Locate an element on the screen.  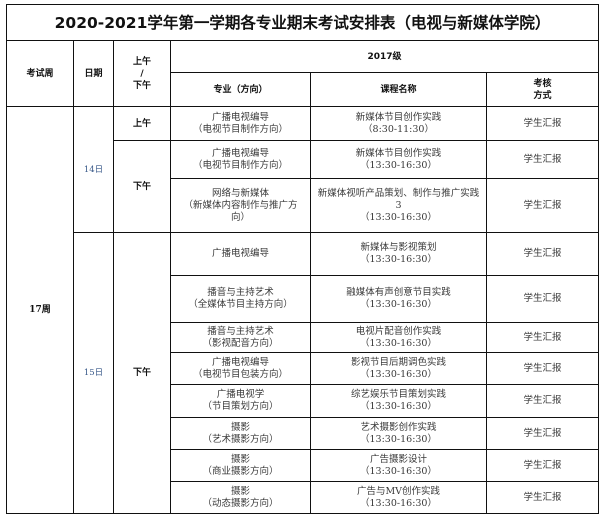
table-row: 广播电视学 （节目策划方向） 综艺娱乐节目策划实践 （13:30-16:30） 学生汇报 is located at coordinates (303, 401).